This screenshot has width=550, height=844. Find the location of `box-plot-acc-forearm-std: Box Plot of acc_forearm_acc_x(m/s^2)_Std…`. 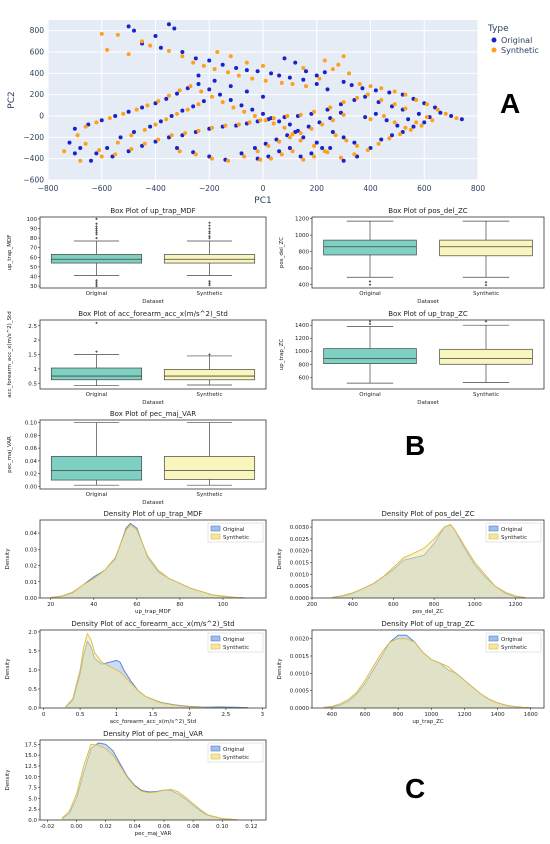

box-plot-acc-forearm-std: Box Plot of acc_forearm_acc_x(m/s^2)_Std… is located at coordinates (136, 358).